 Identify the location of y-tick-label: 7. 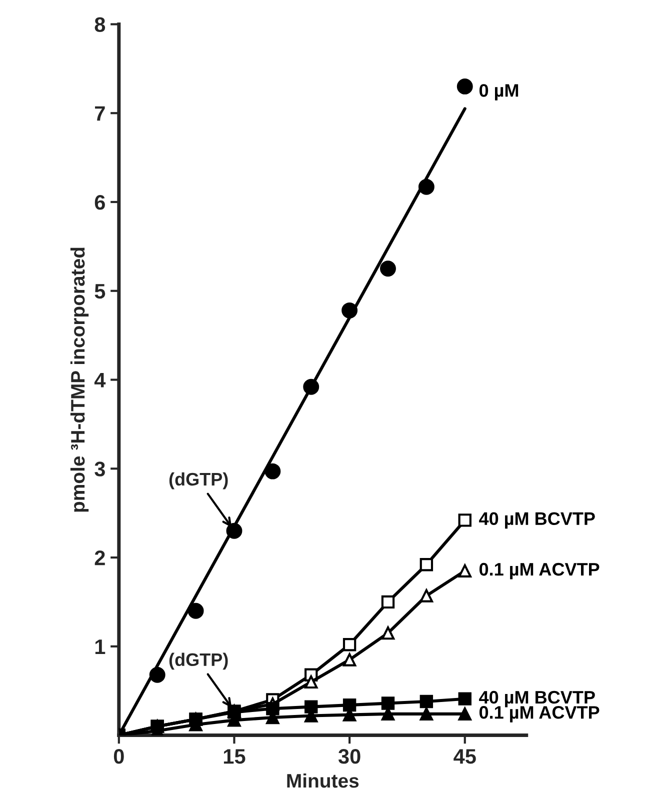
(100, 113).